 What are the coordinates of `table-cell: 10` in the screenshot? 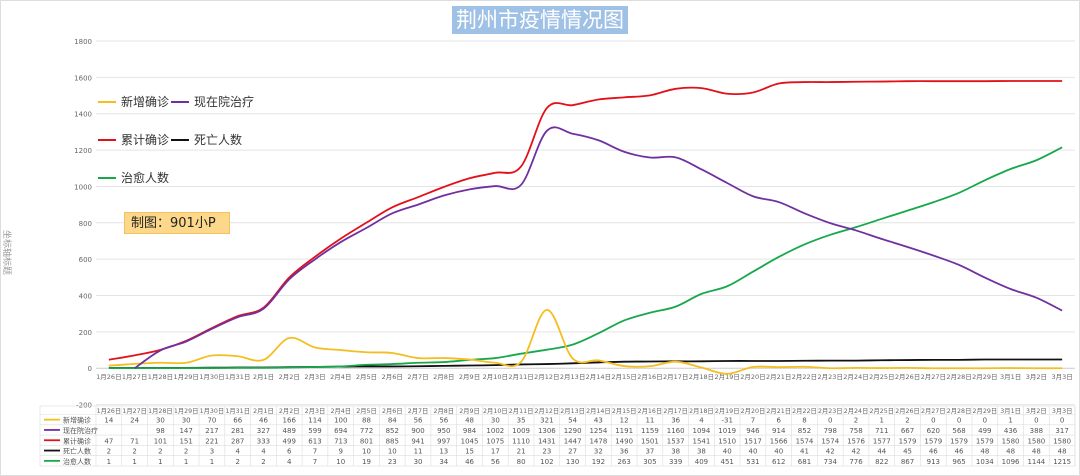 It's located at (366, 452).